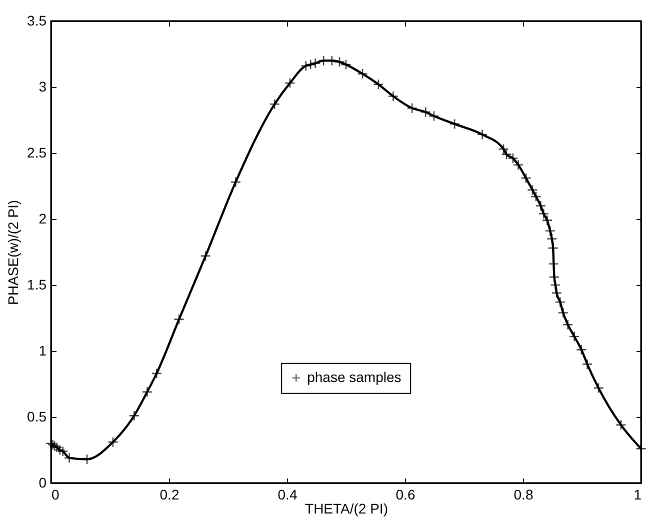 The image size is (667, 527). What do you see at coordinates (346, 508) in the screenshot?
I see `x-axis-title: THETA/(2 PI)` at bounding box center [346, 508].